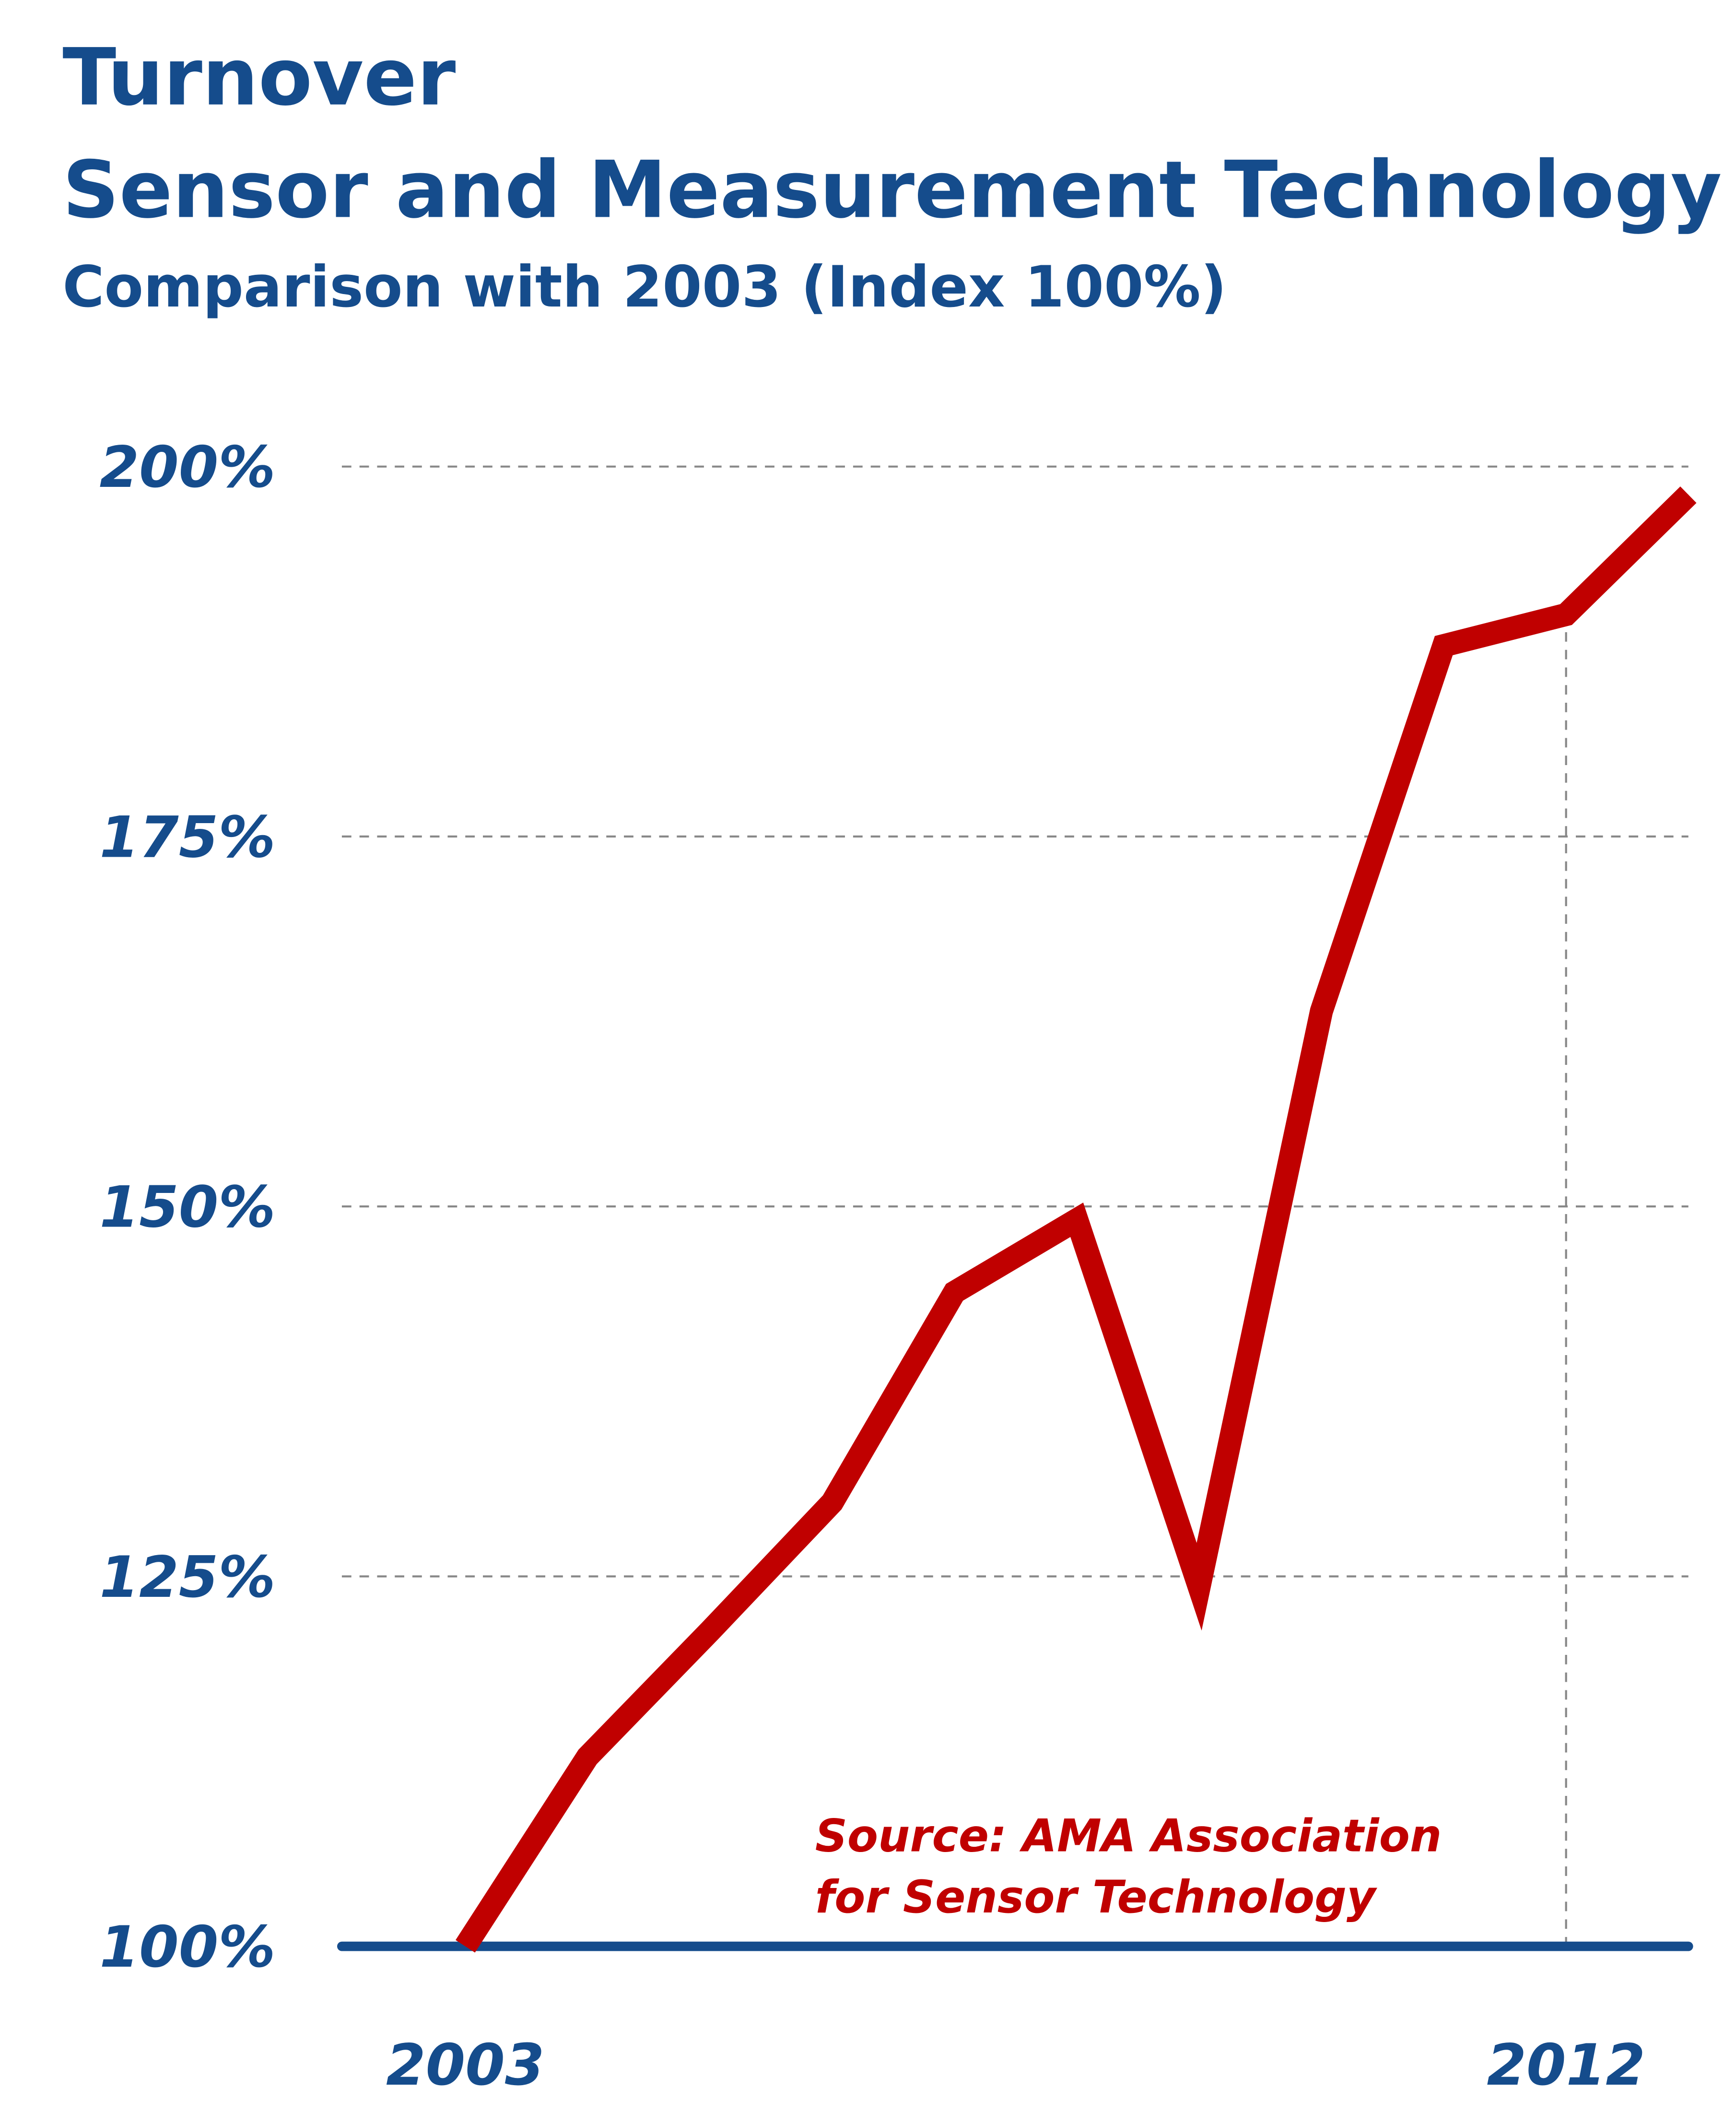 The image size is (1736, 2124). I want to click on chart-subtitle: Comparison with 2003 (Index 100%), so click(644, 287).